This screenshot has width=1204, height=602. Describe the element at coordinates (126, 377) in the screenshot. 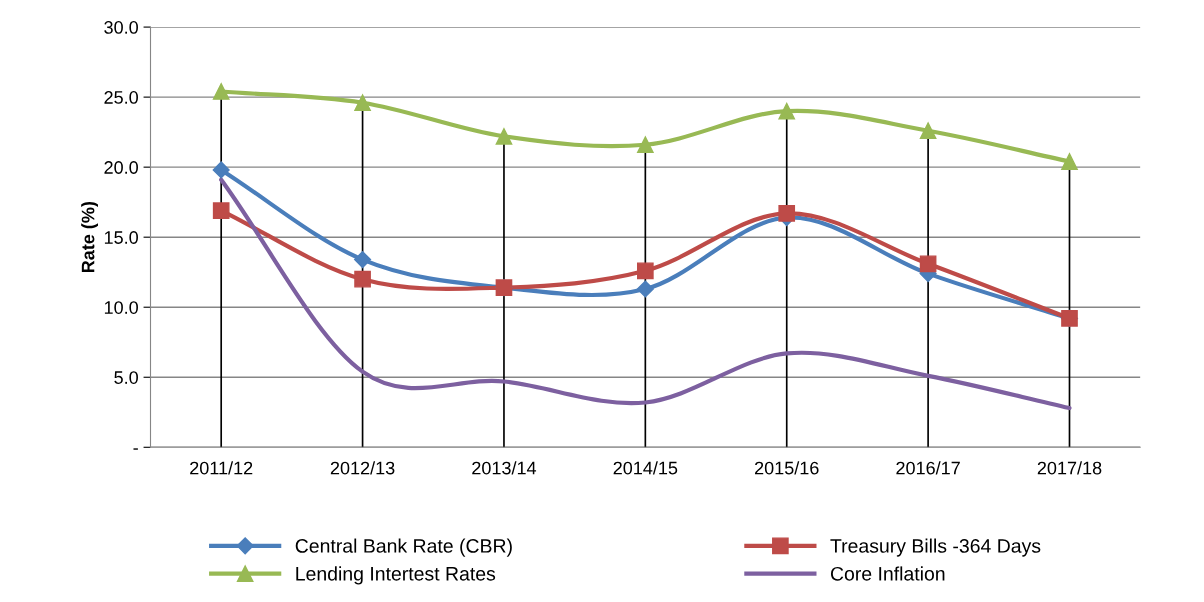

I see `y-tick-label: 5.0` at that location.